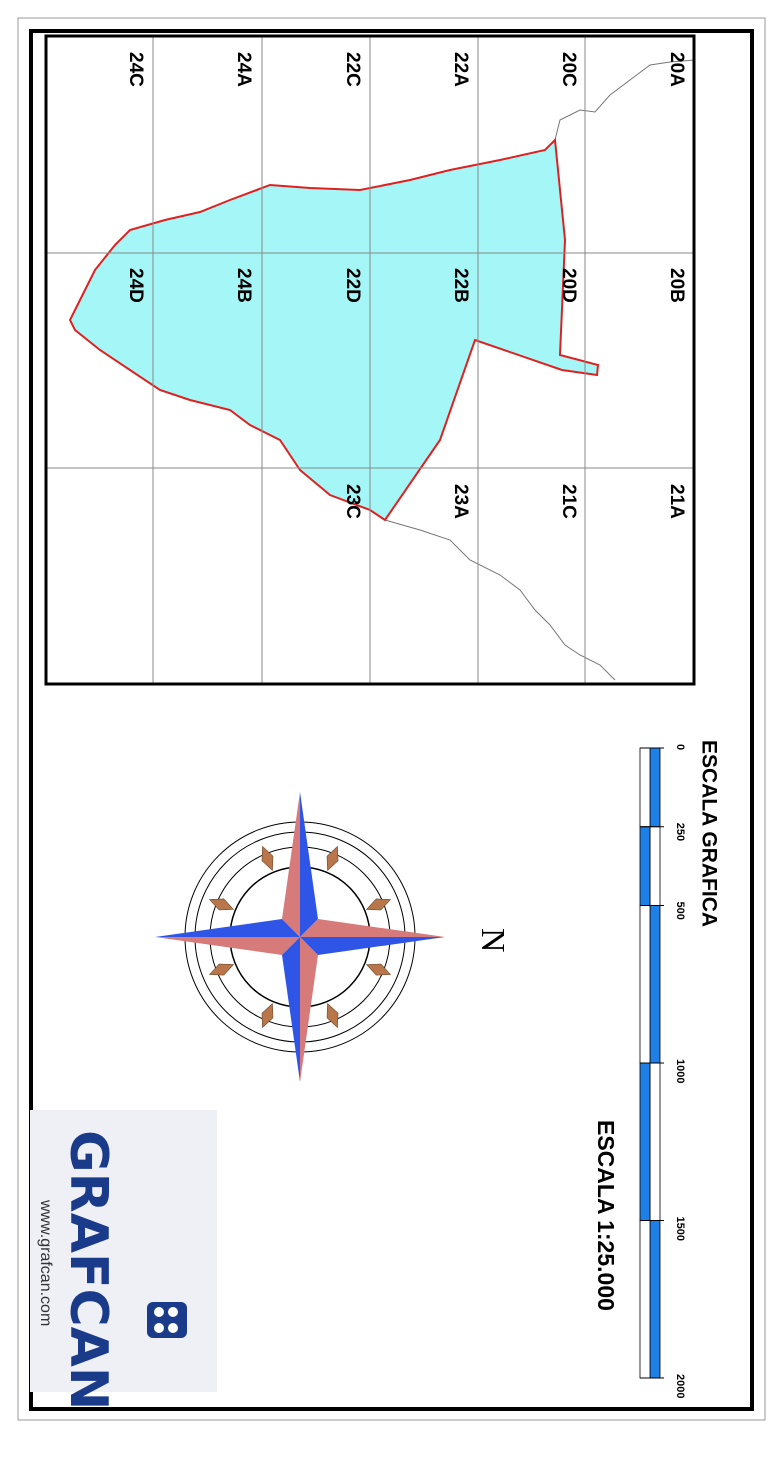 This screenshot has height=1460, width=783. I want to click on scale-tick-label: 1500, so click(680, 1229).